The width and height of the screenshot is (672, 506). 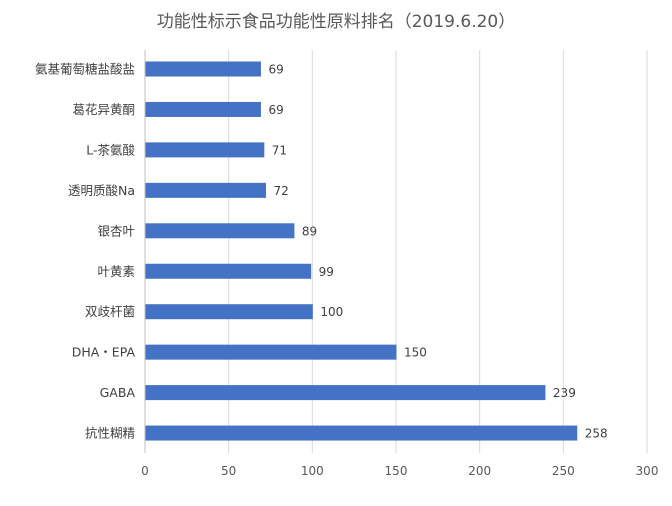 What do you see at coordinates (118, 392) in the screenshot?
I see `category-label: GABA` at bounding box center [118, 392].